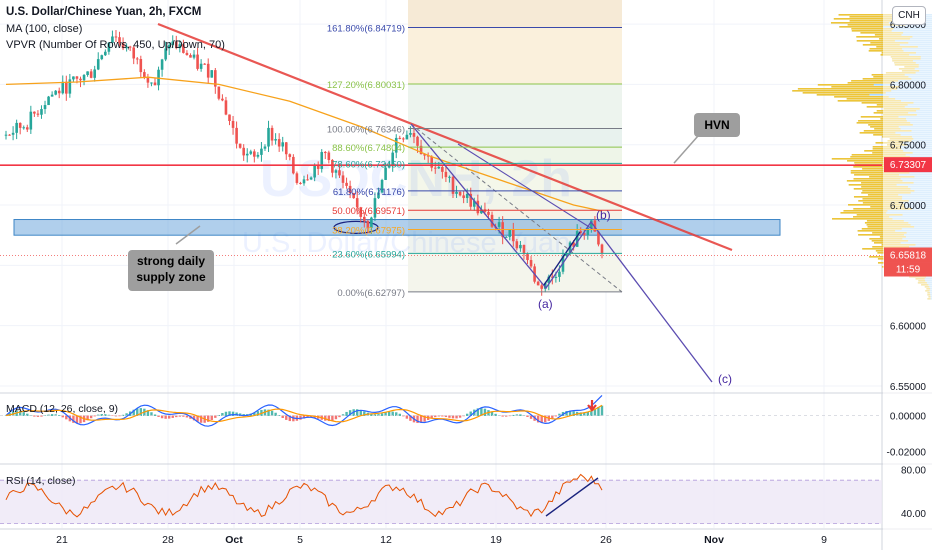 This screenshot has width=932, height=555. Describe the element at coordinates (441, 502) in the screenshot. I see `rsi-band` at that location.